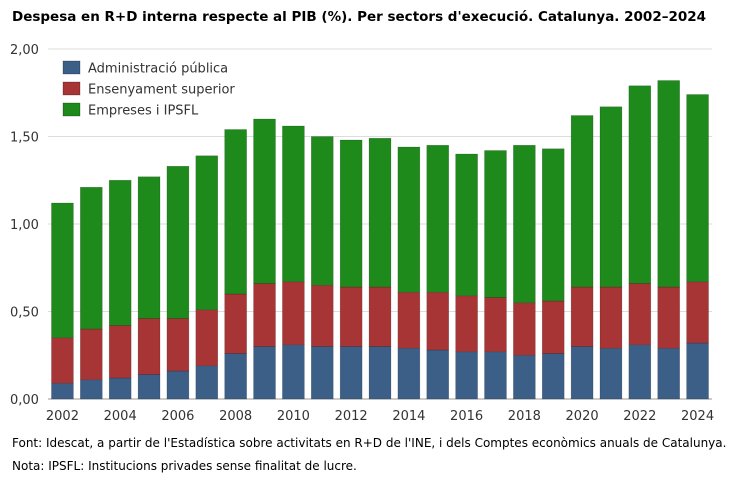  I want to click on bar-admin-2021, so click(611, 373).